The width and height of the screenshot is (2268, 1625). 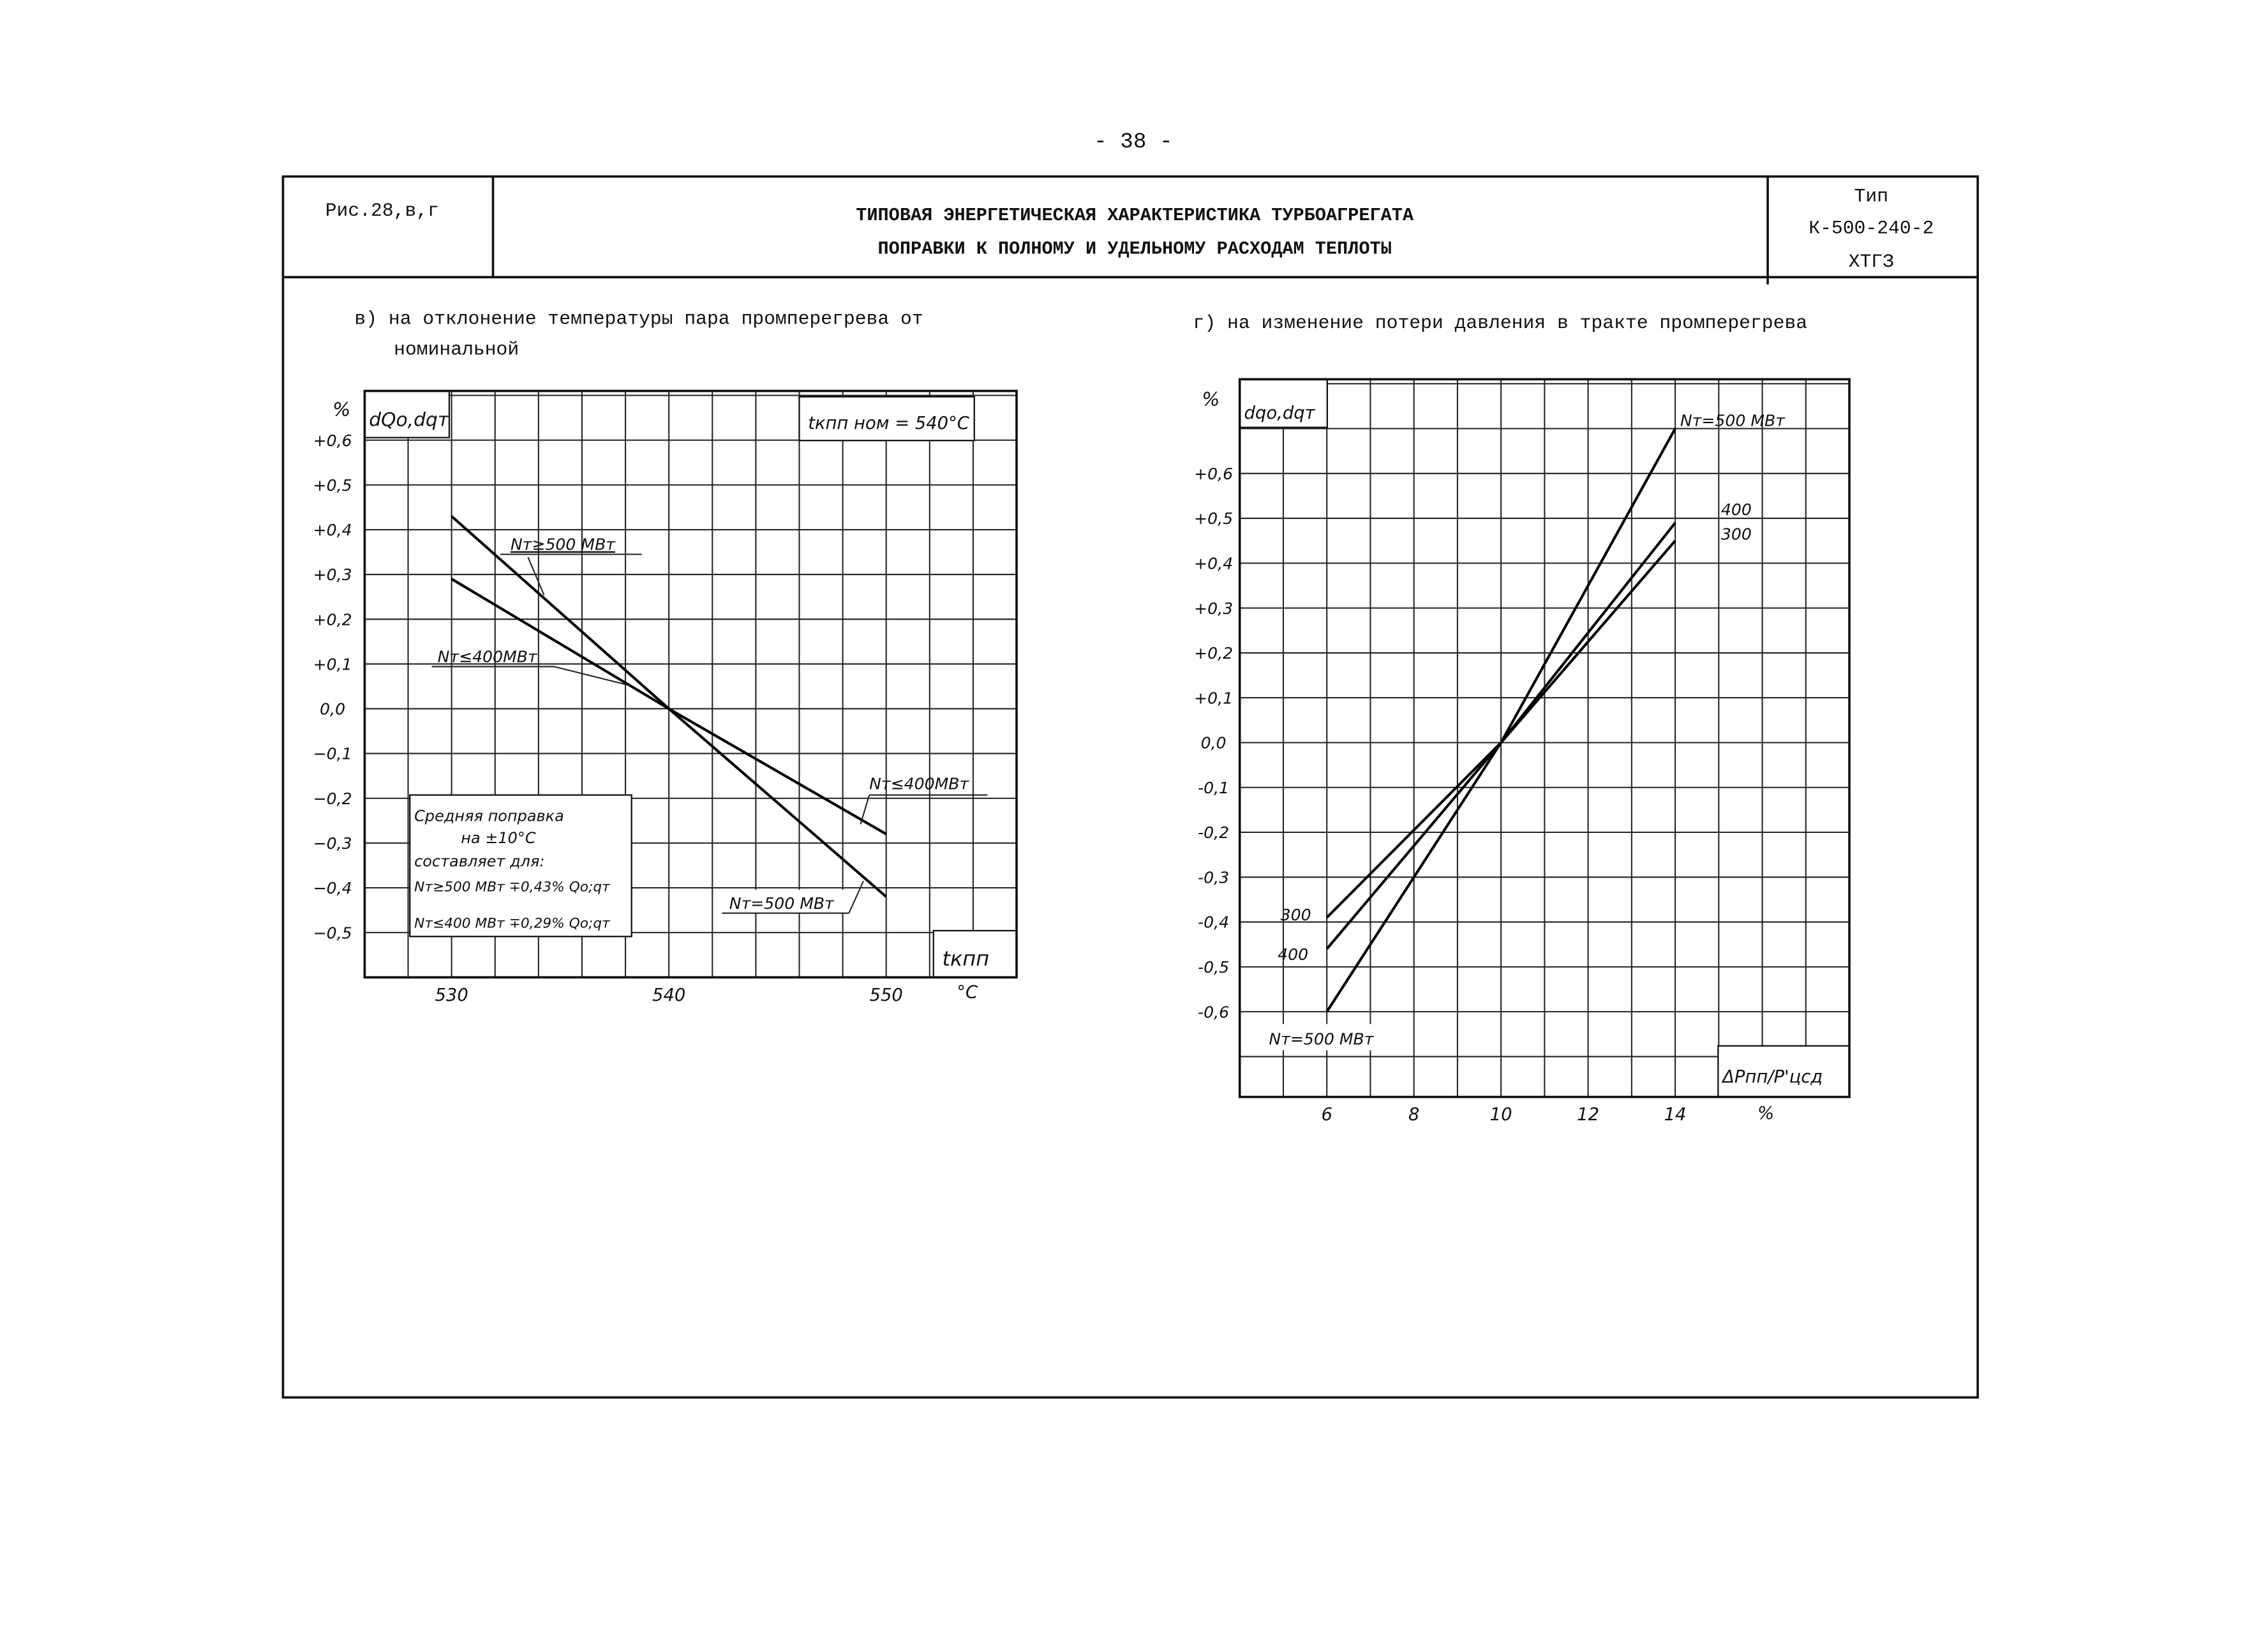 I want to click on figure-ref: Рис.28,в,г, so click(x=382, y=210).